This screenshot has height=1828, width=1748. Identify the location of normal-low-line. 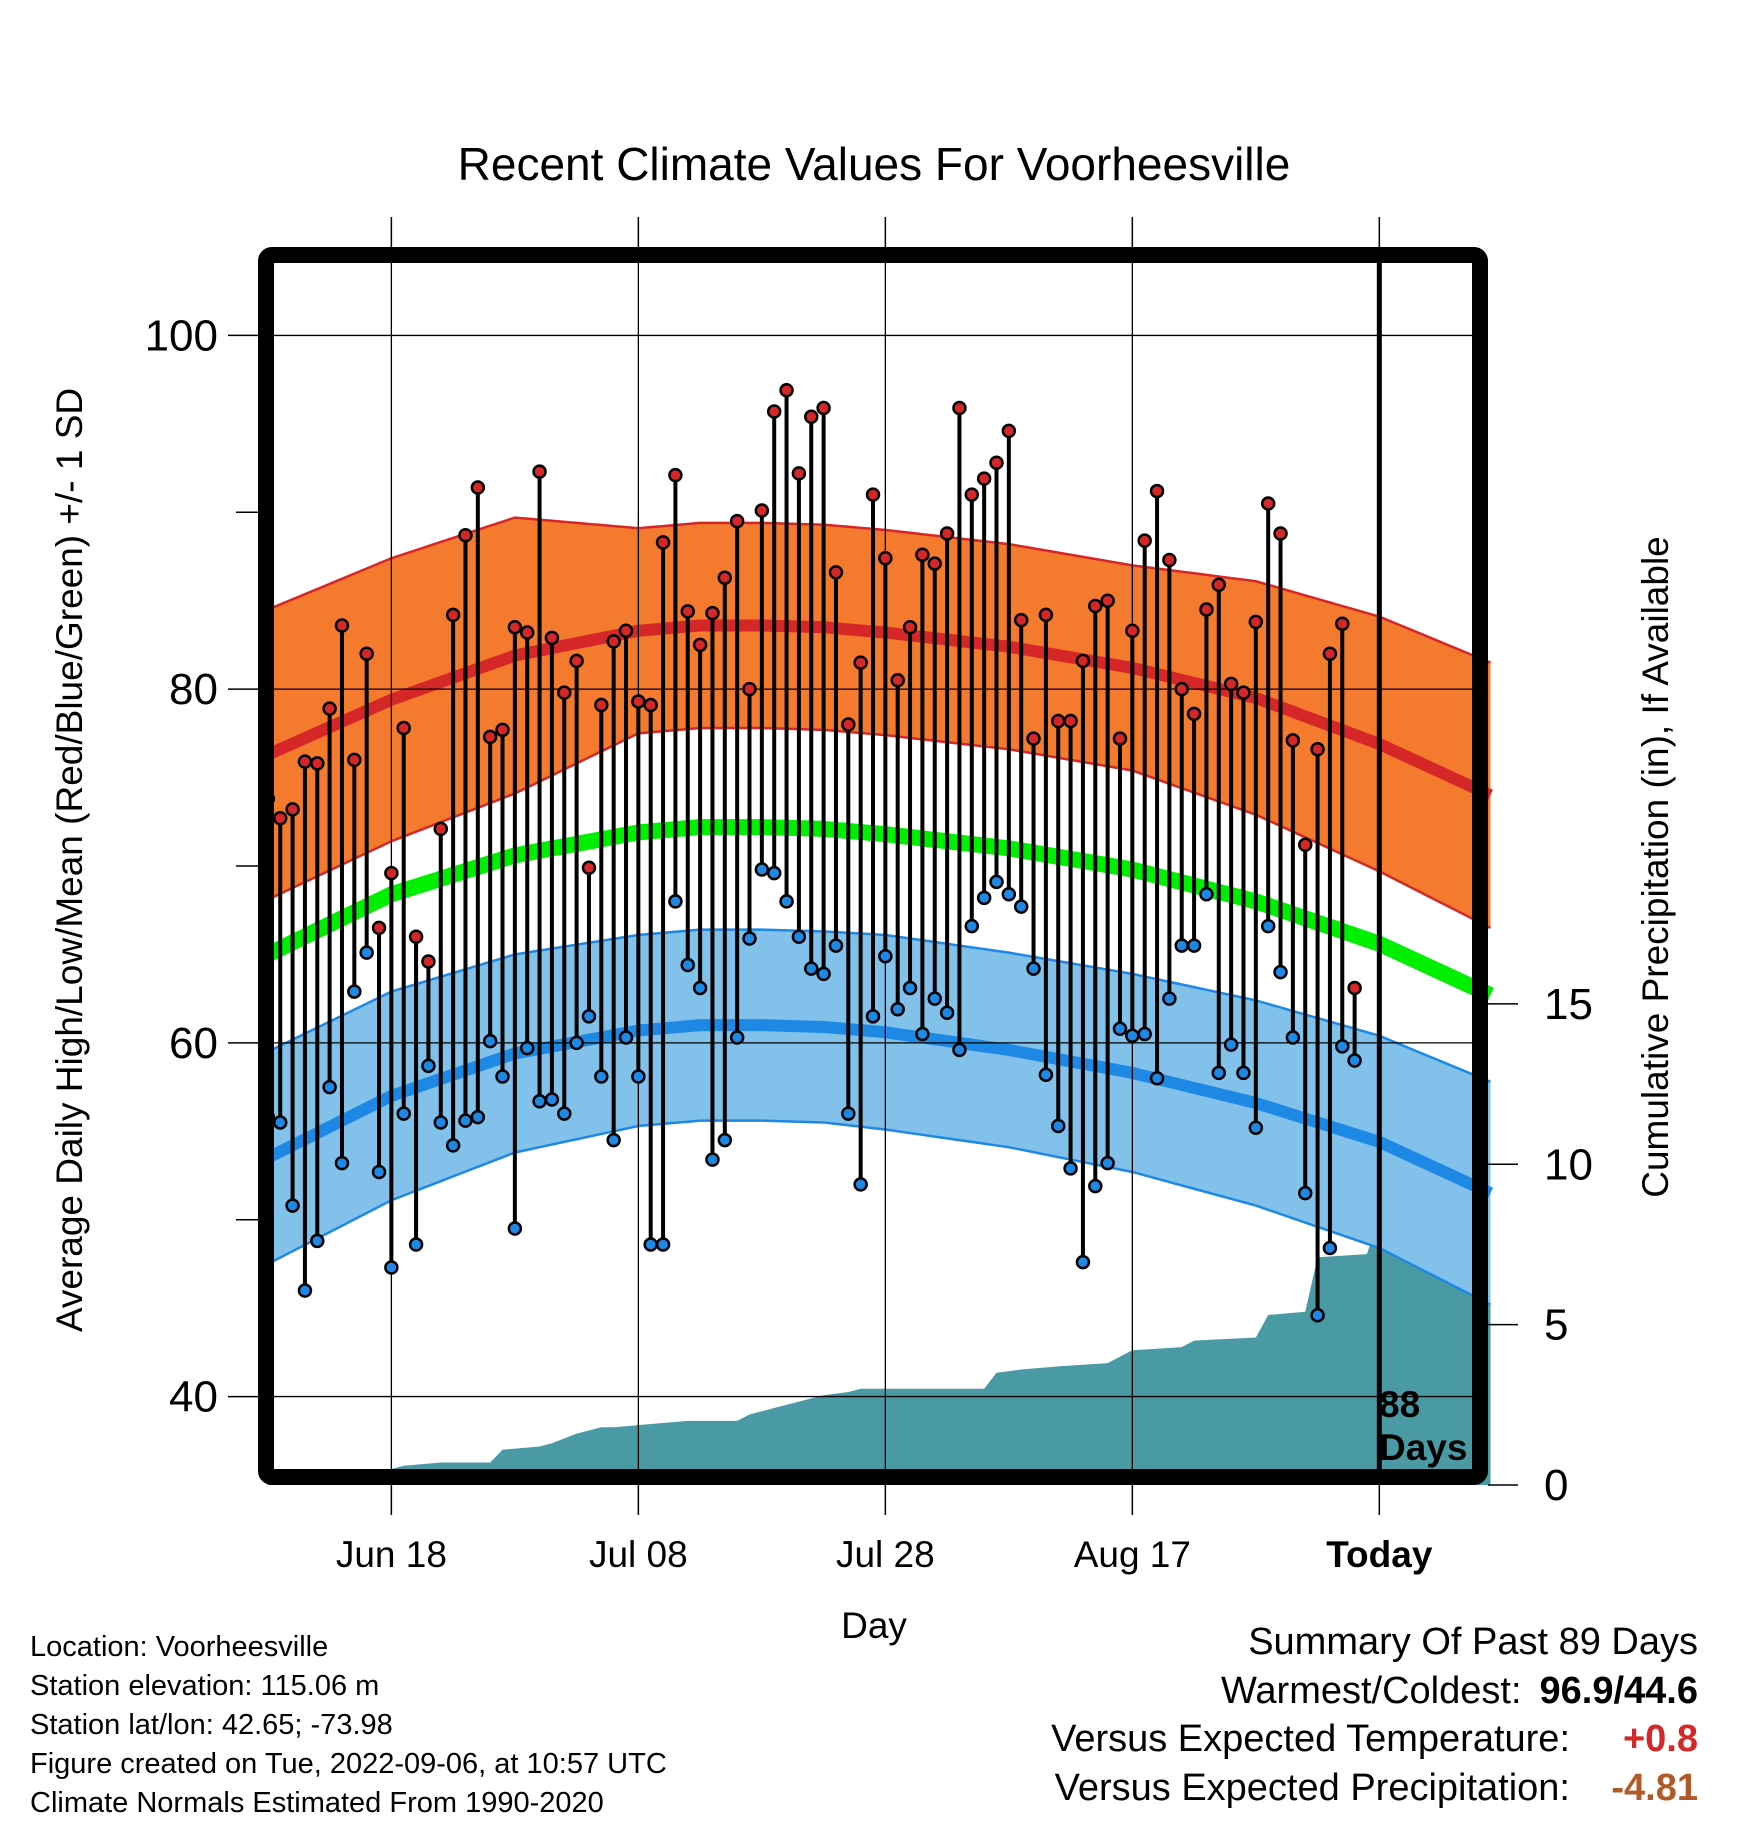
(879, 1109).